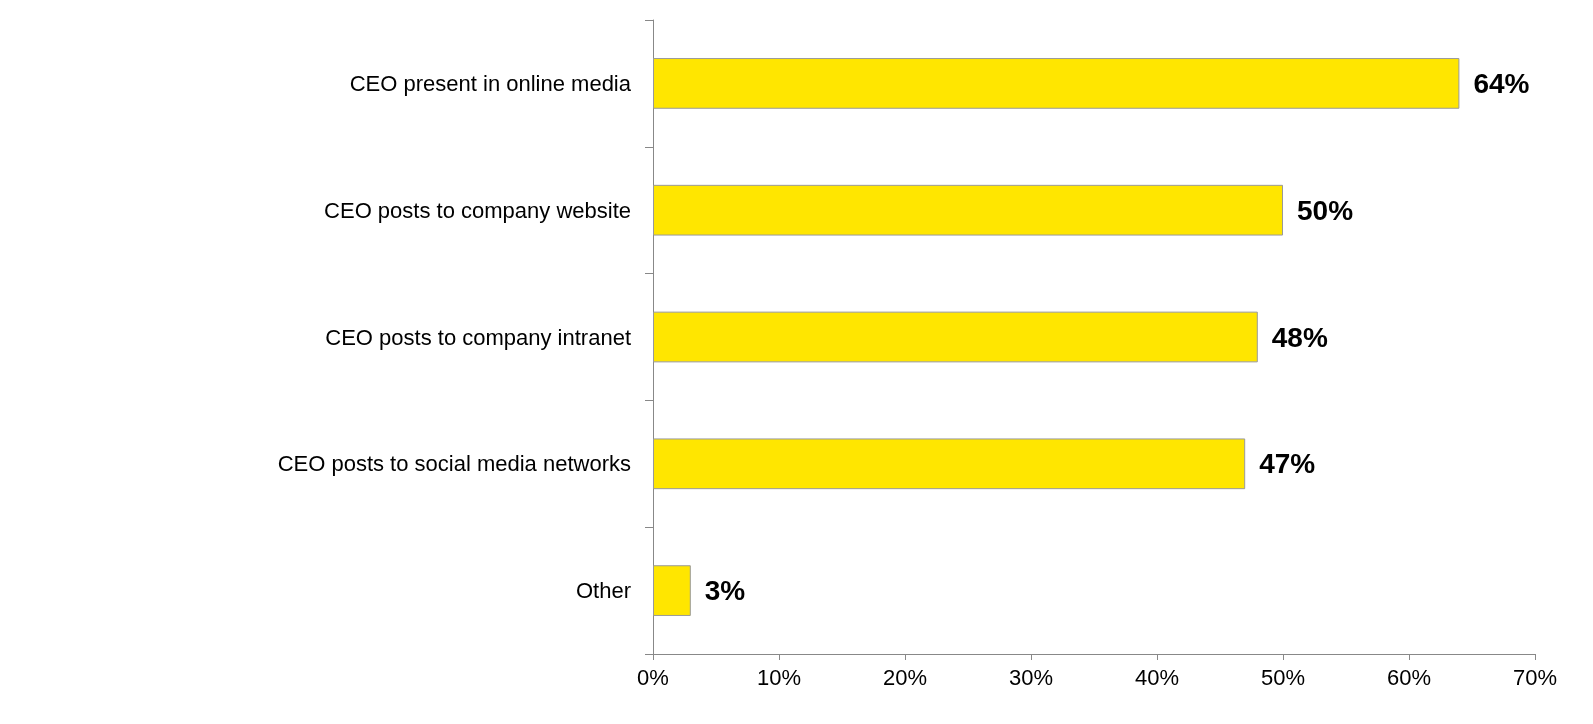 The height and width of the screenshot is (724, 1593). I want to click on y-tick-label: CEO posts to company website, so click(477, 210).